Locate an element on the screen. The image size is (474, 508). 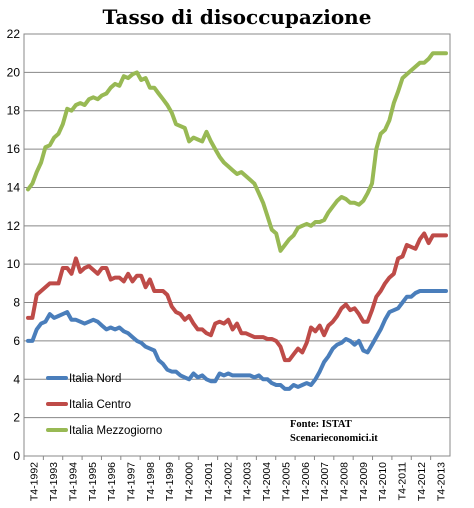
legend-label: Italia Mezzogiorno is located at coordinates (115, 431).